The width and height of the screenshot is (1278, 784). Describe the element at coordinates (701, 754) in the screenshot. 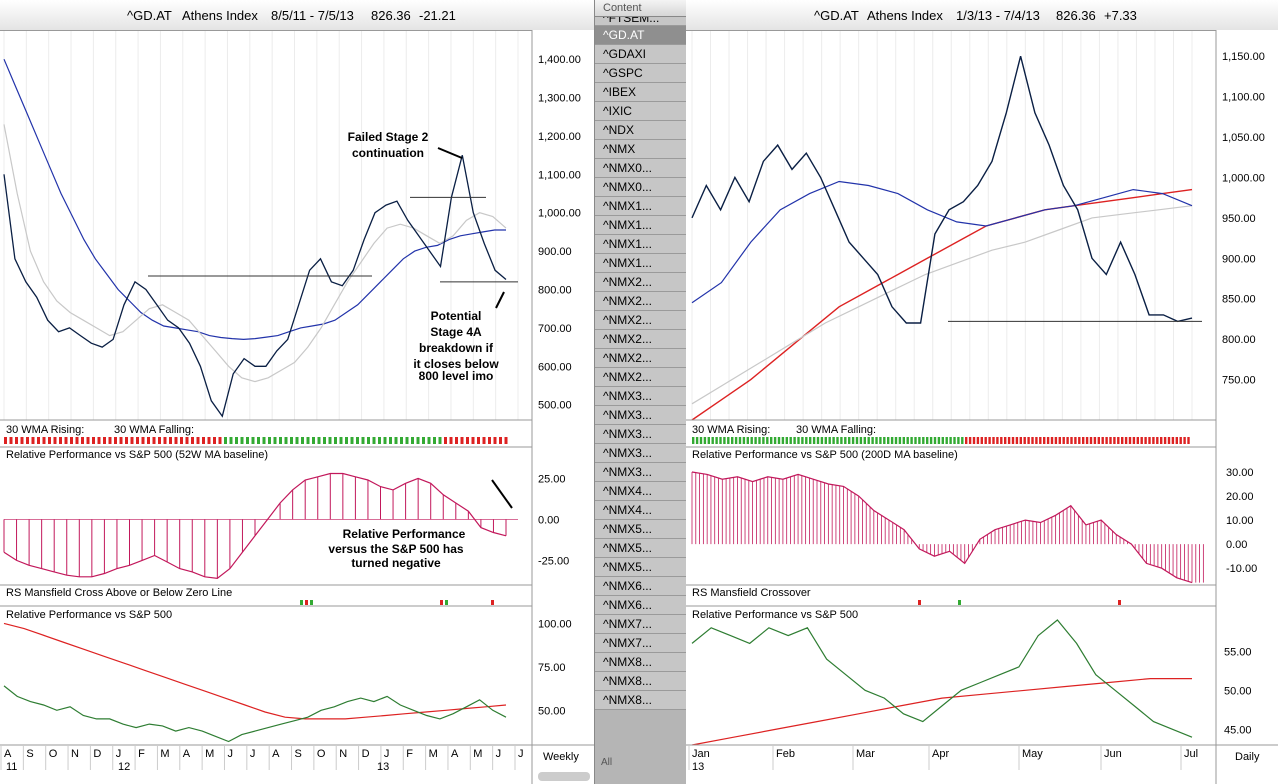

I see `month-label: Jan` at that location.